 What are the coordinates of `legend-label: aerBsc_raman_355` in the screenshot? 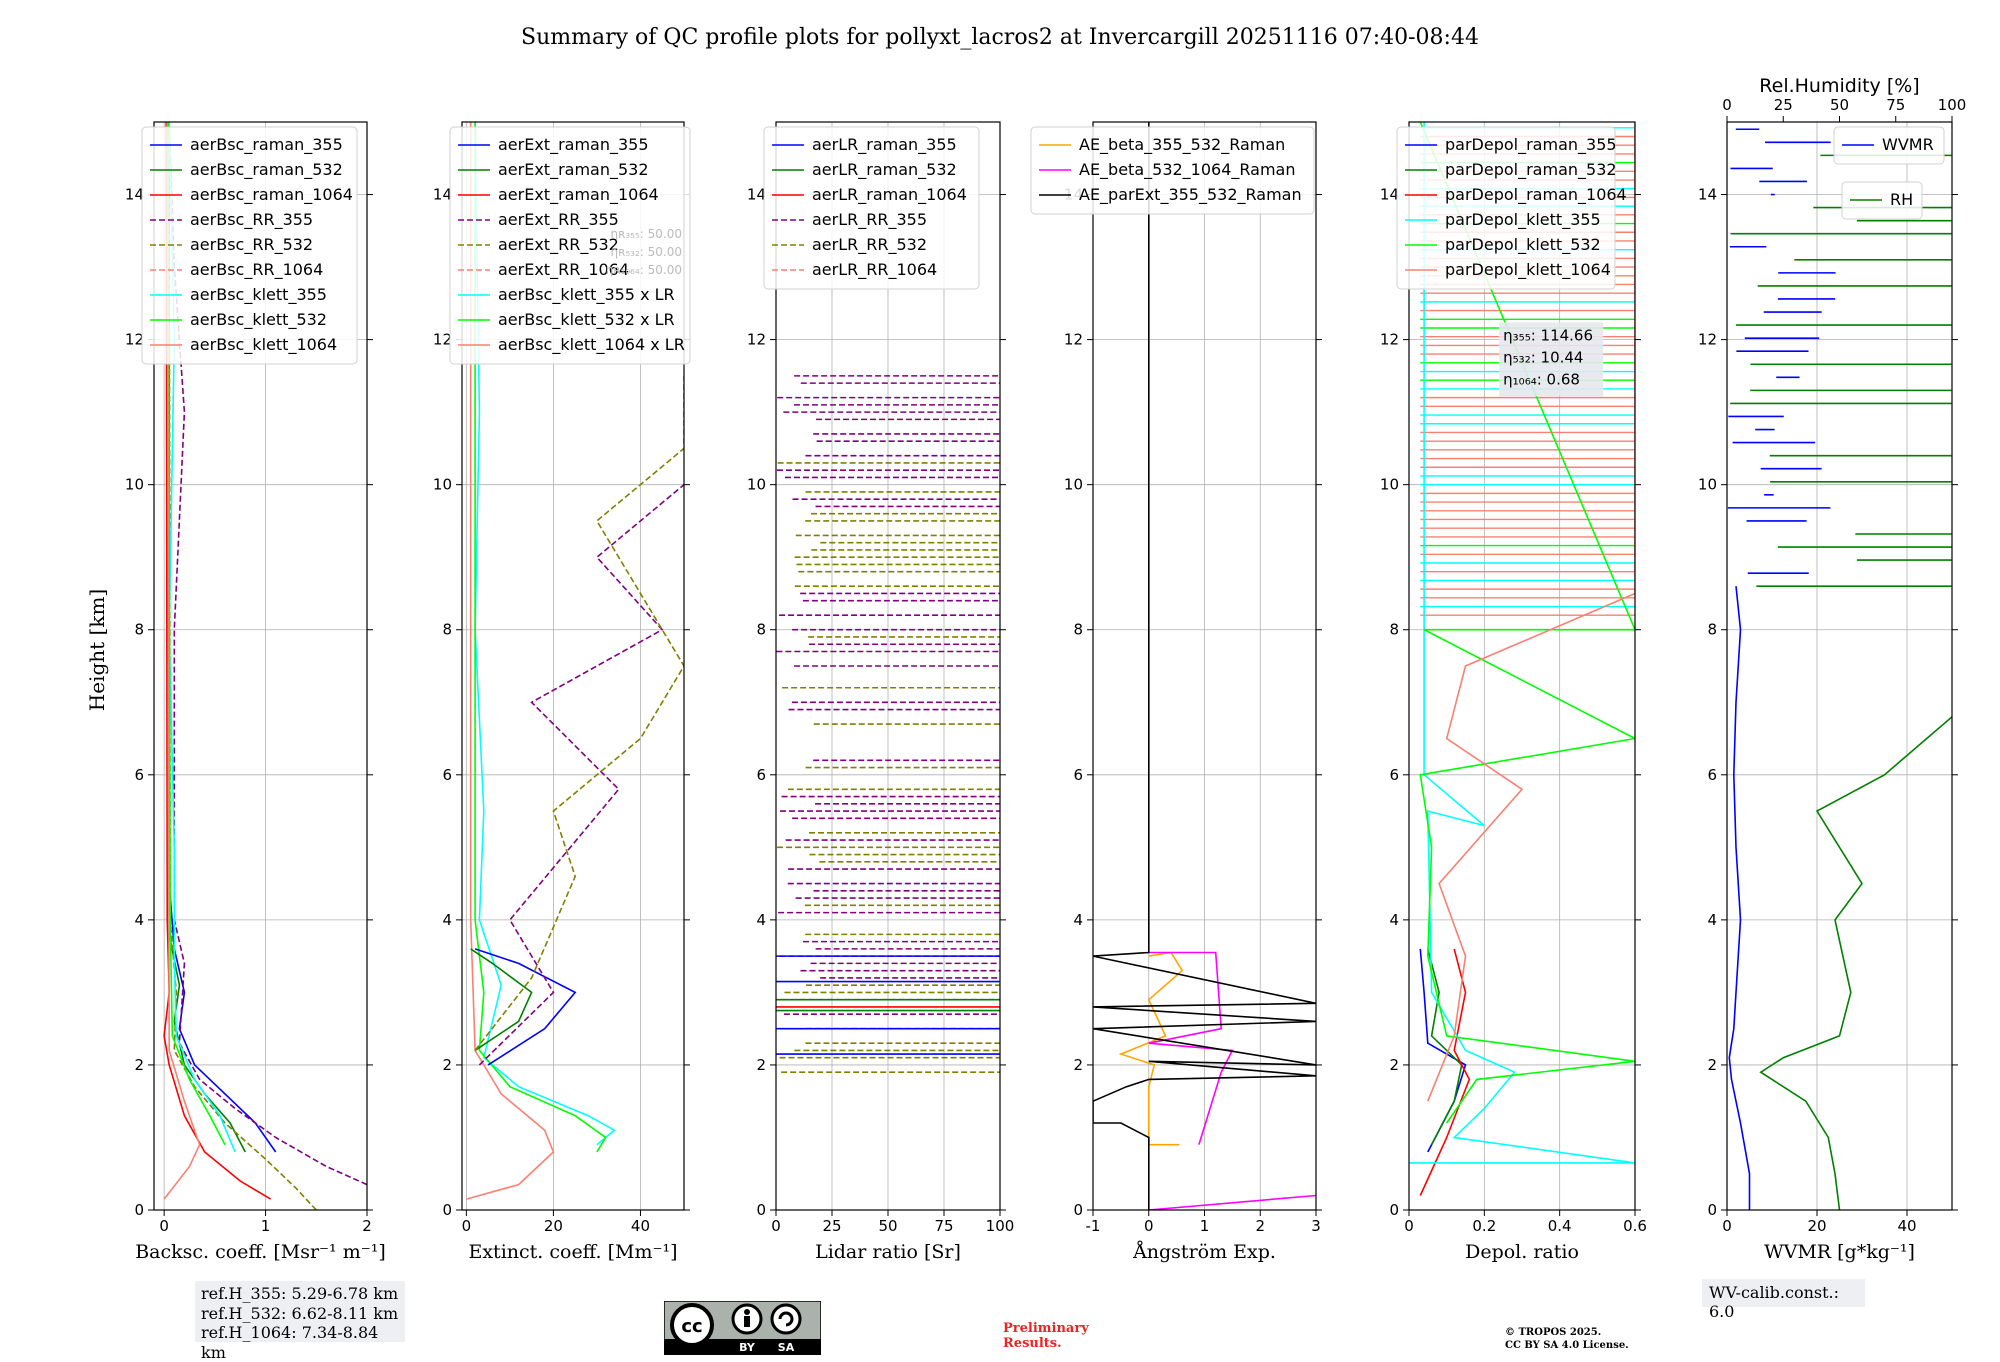 It's located at (266, 145).